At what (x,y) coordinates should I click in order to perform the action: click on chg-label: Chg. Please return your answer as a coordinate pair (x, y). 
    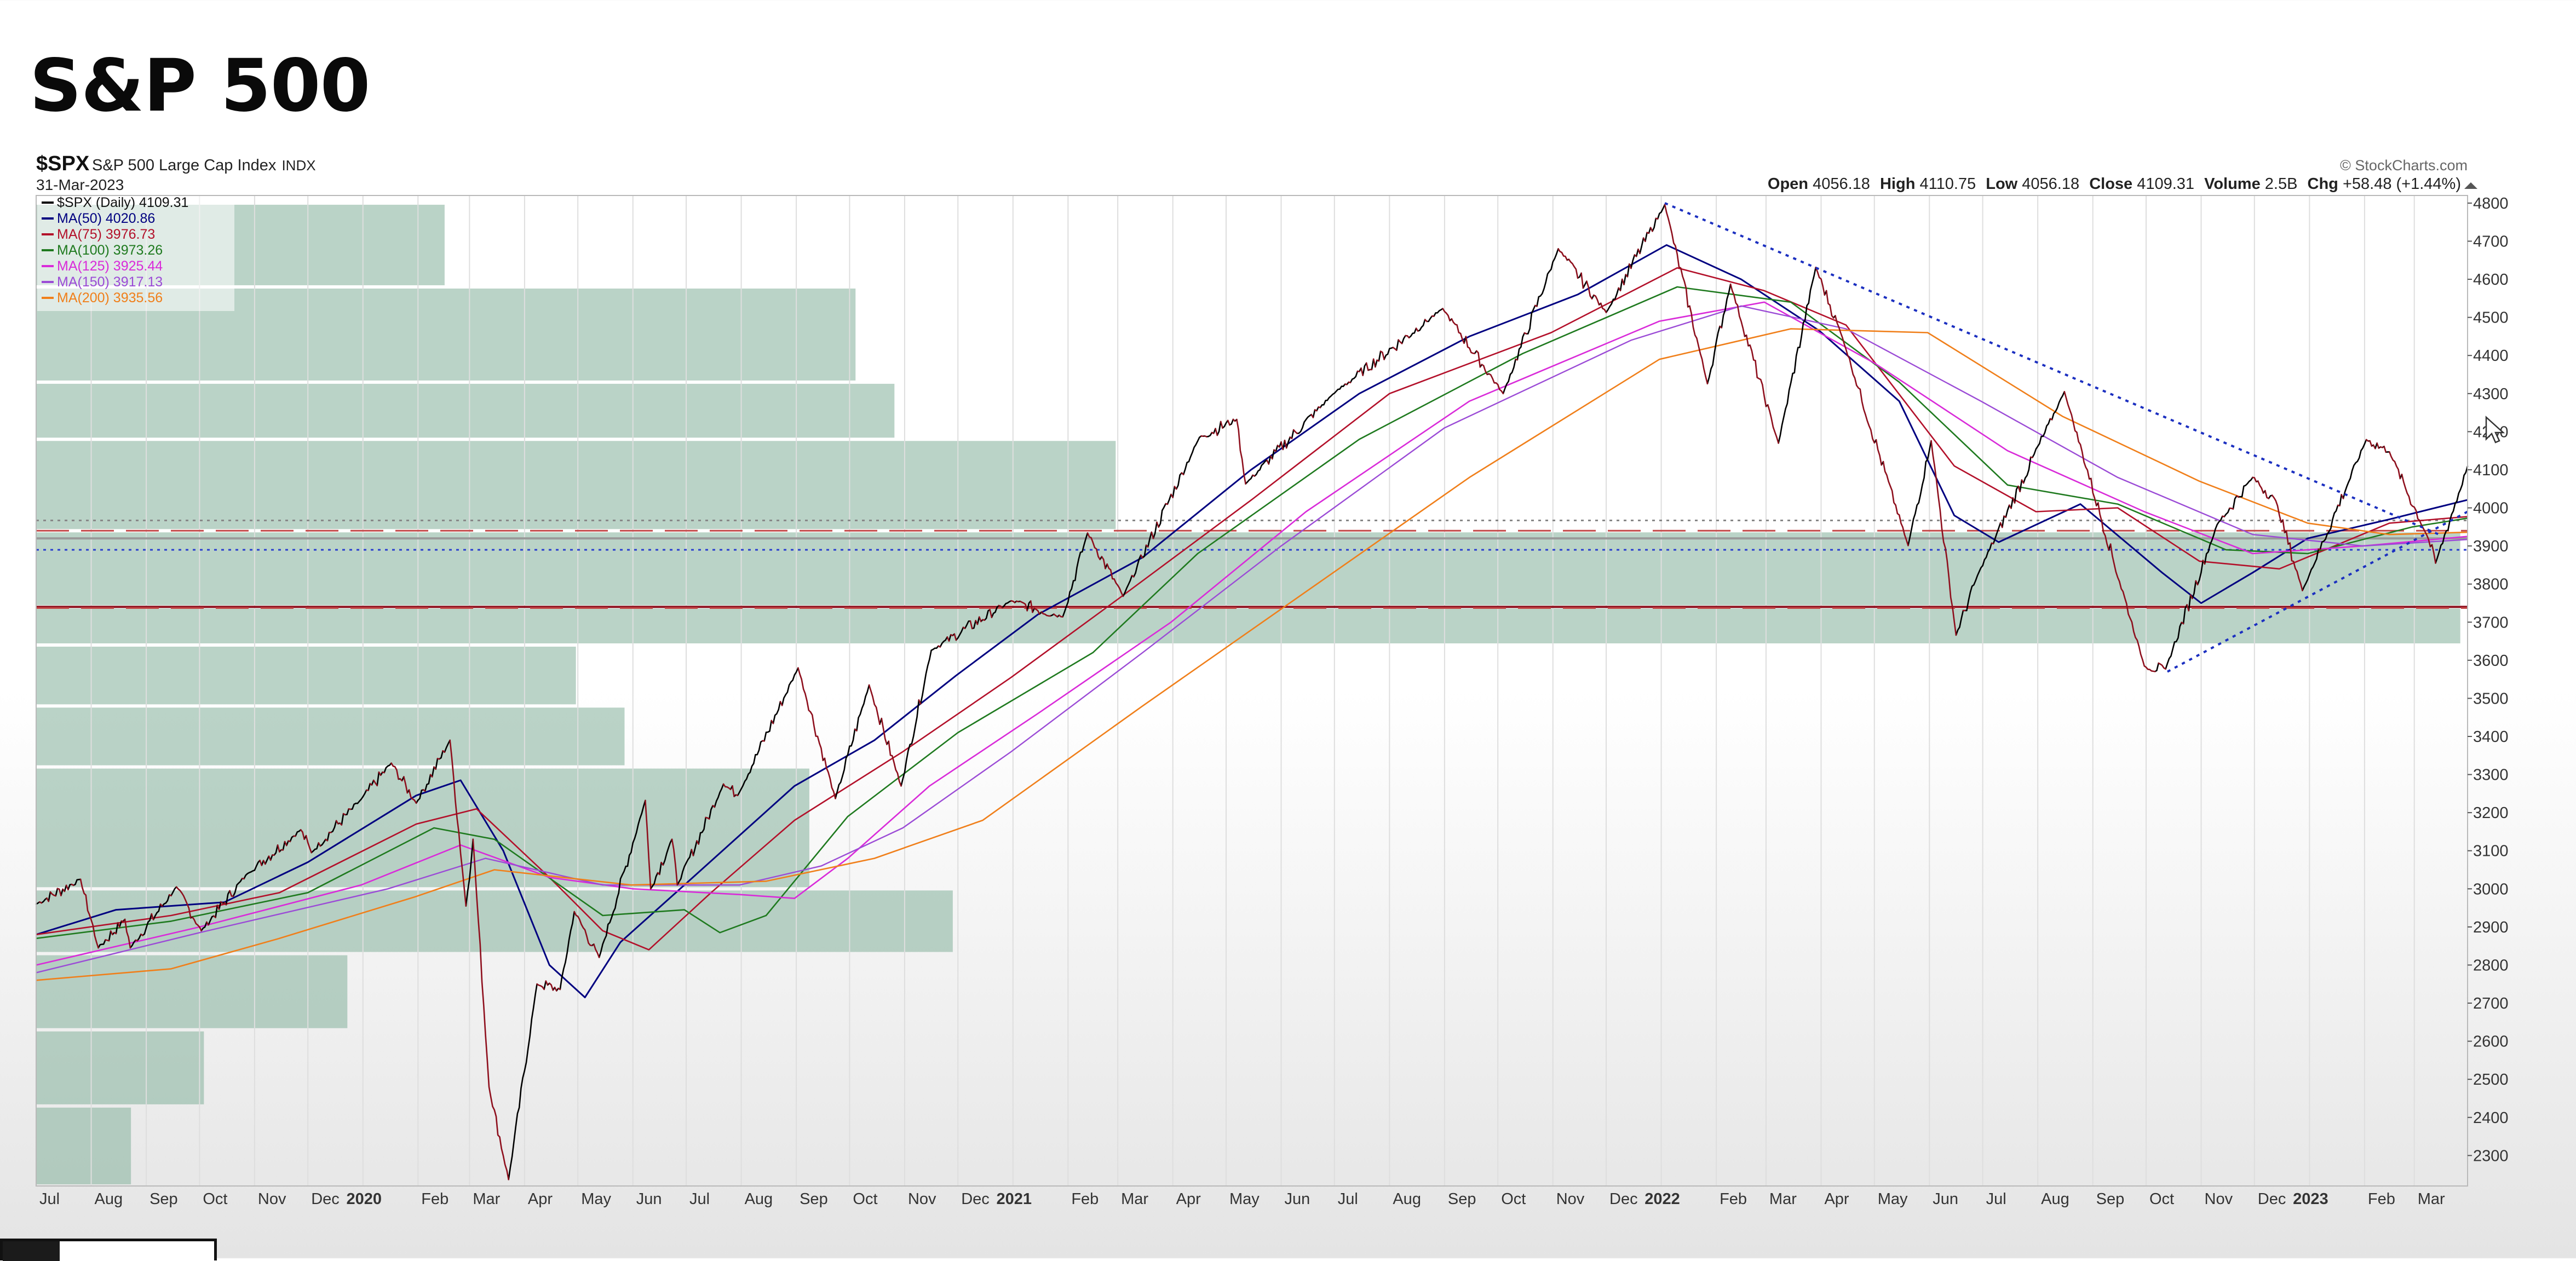
    Looking at the image, I should click on (2323, 184).